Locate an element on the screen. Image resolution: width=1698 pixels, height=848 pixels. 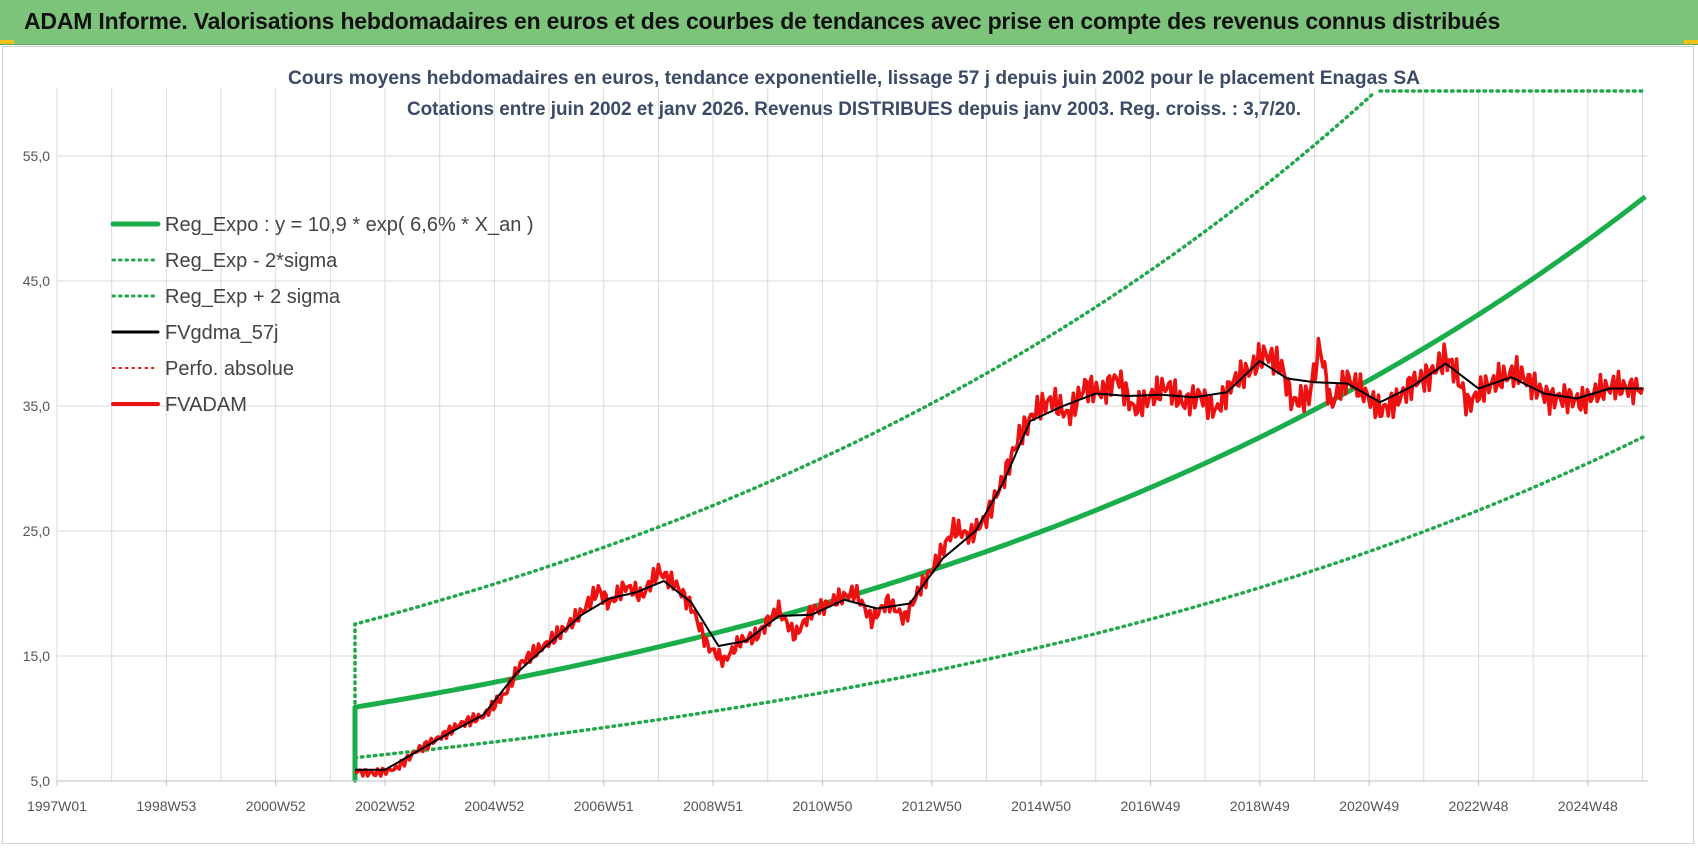
left-corner-marker is located at coordinates (7, 42).